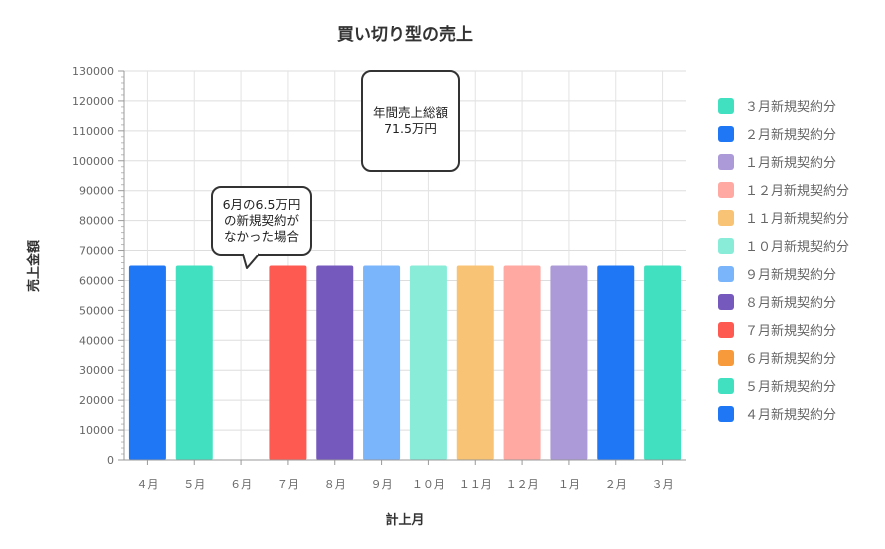 The image size is (885, 549). Describe the element at coordinates (404, 484) in the screenshot. I see `x-tick-labels: ４月 ５月 ６月 ７月 ８月 ９月 １０月 １１月 １２月 １月 ２月 ３月` at that location.